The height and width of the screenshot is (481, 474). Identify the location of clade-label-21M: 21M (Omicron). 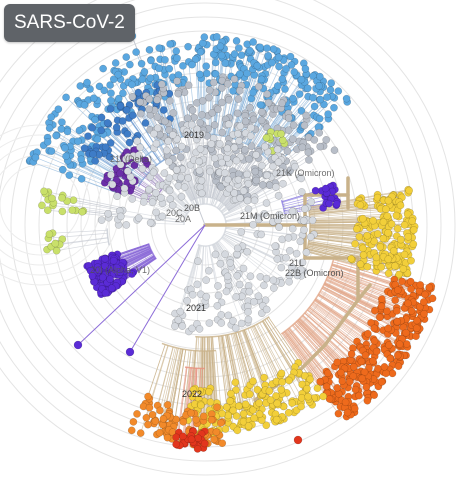
(270, 216).